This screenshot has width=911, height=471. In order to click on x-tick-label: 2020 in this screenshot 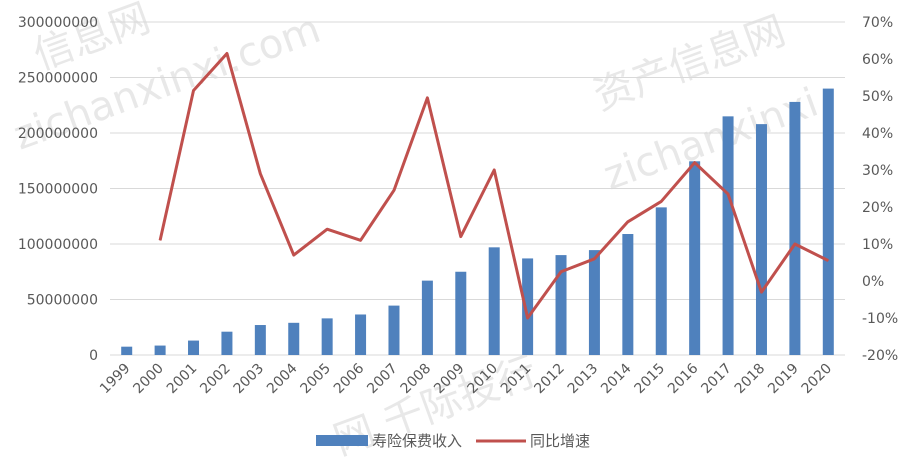, I will do `click(817, 379)`.